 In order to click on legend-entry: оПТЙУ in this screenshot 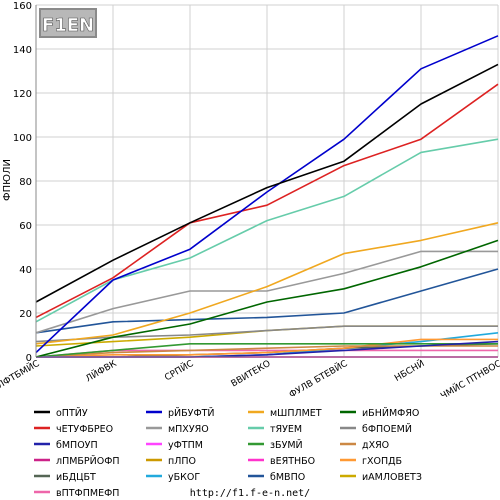, I will do `click(72, 413)`.